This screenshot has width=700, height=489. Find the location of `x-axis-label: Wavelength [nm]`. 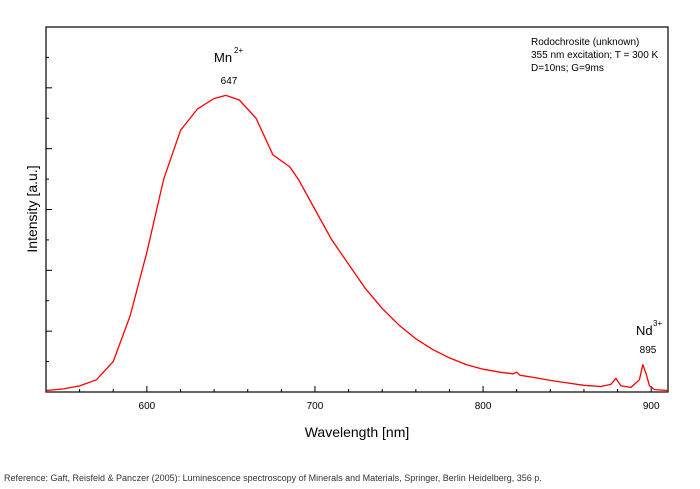

x-axis-label: Wavelength [nm] is located at coordinates (357, 432).